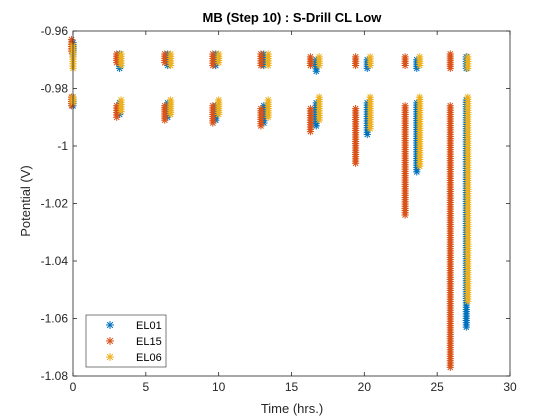 This screenshot has height=420, width=560. What do you see at coordinates (149, 342) in the screenshot?
I see `legend-entry: EL15` at bounding box center [149, 342].